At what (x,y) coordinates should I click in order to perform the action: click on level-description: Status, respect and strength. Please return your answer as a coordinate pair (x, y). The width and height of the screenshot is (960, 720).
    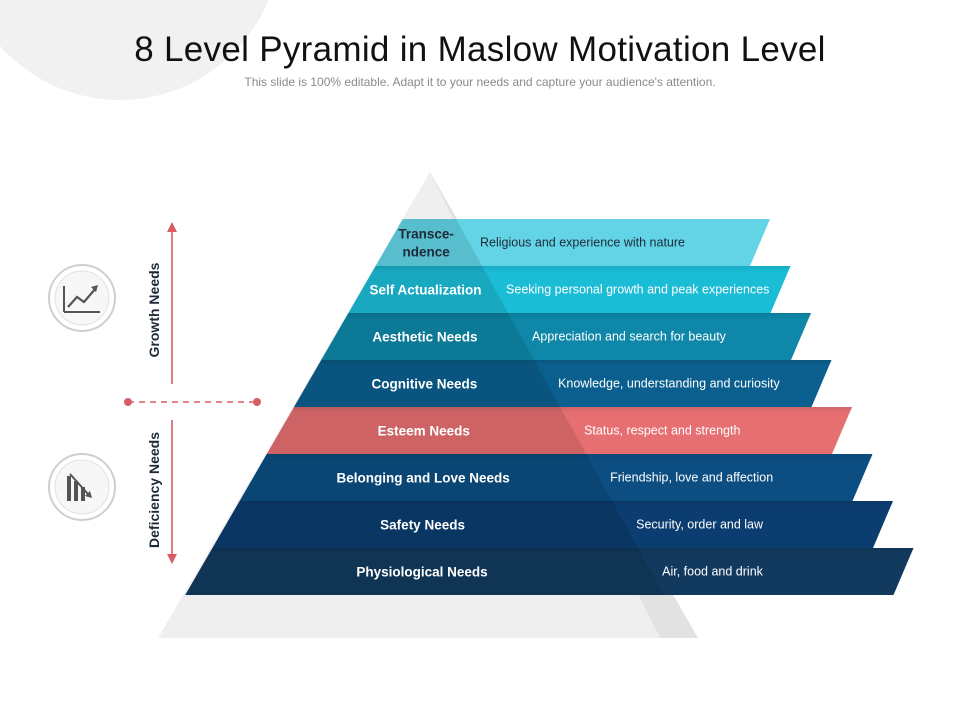
    Looking at the image, I should click on (662, 431).